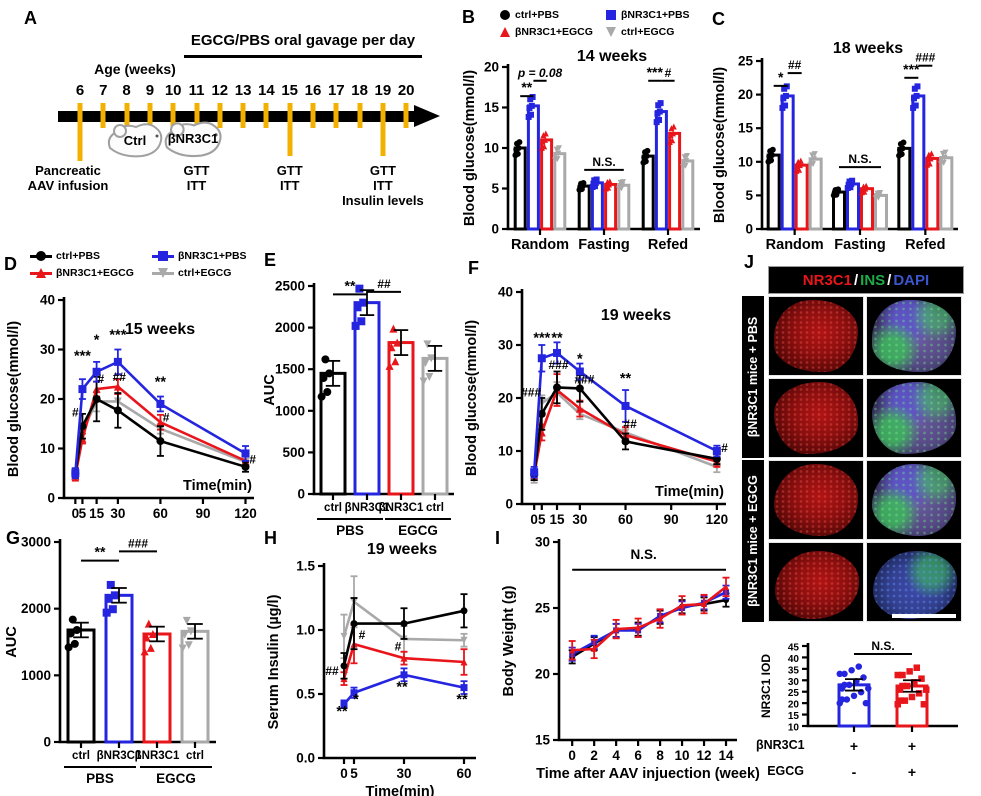 The image size is (981, 796). Describe the element at coordinates (406, 90) in the screenshot. I see `week-number: 20` at that location.